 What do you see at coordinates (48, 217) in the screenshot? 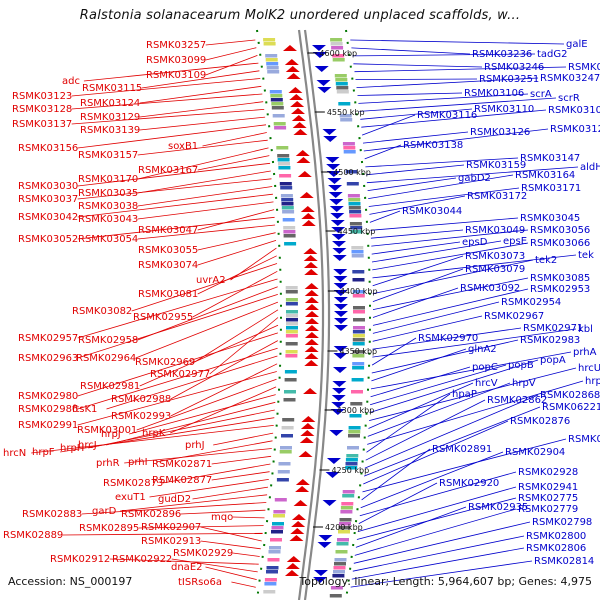
I see `gene-label-left: RSMK03042` at bounding box center [48, 217].